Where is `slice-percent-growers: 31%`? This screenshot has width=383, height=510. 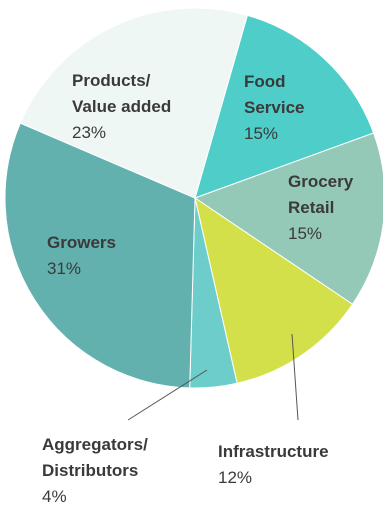 slice-percent-growers: 31% is located at coordinates (64, 268).